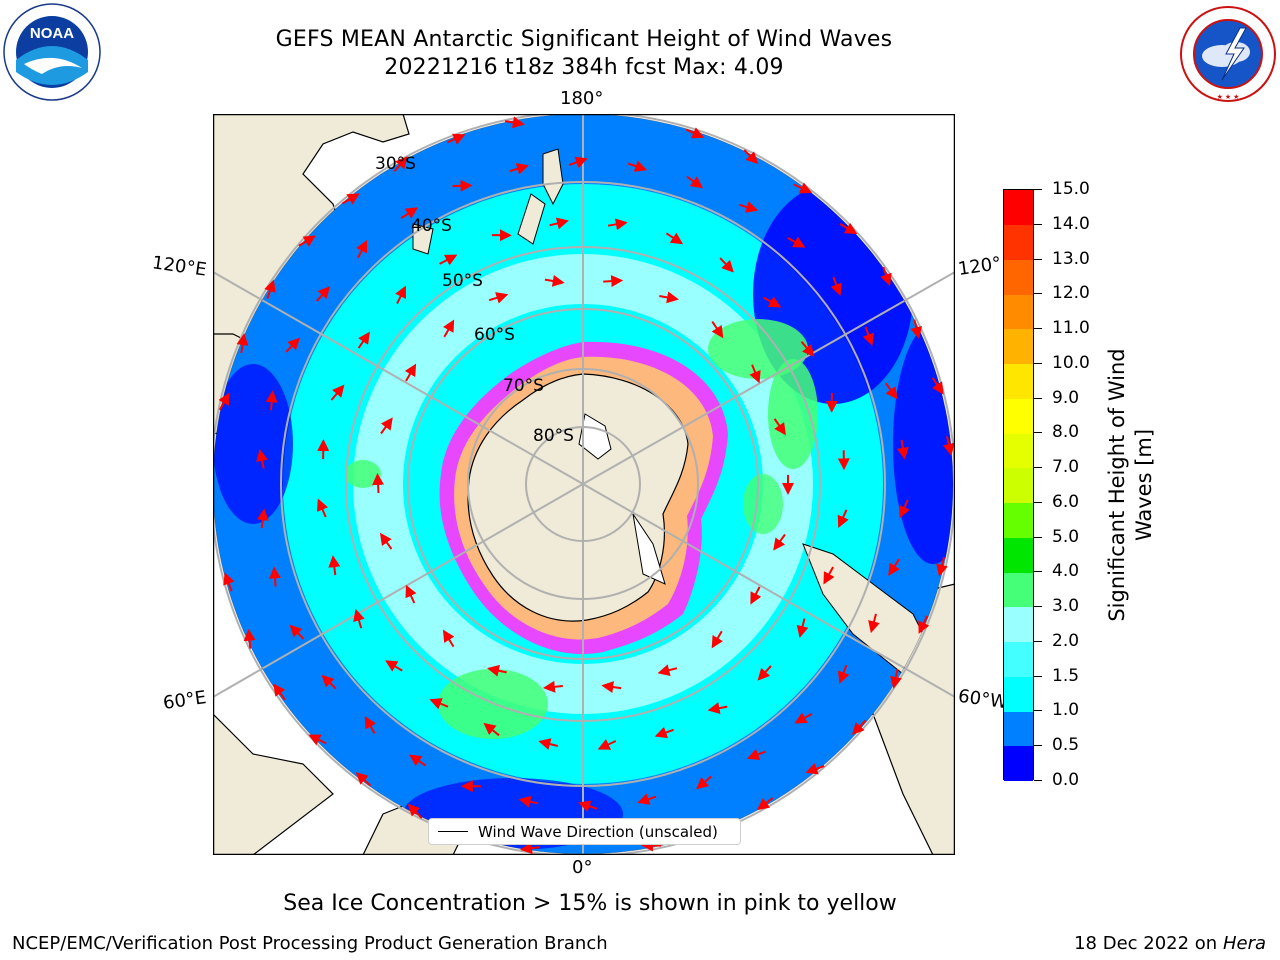 The width and height of the screenshot is (1280, 960). I want to click on lon-label-120e: 120°E, so click(179, 266).